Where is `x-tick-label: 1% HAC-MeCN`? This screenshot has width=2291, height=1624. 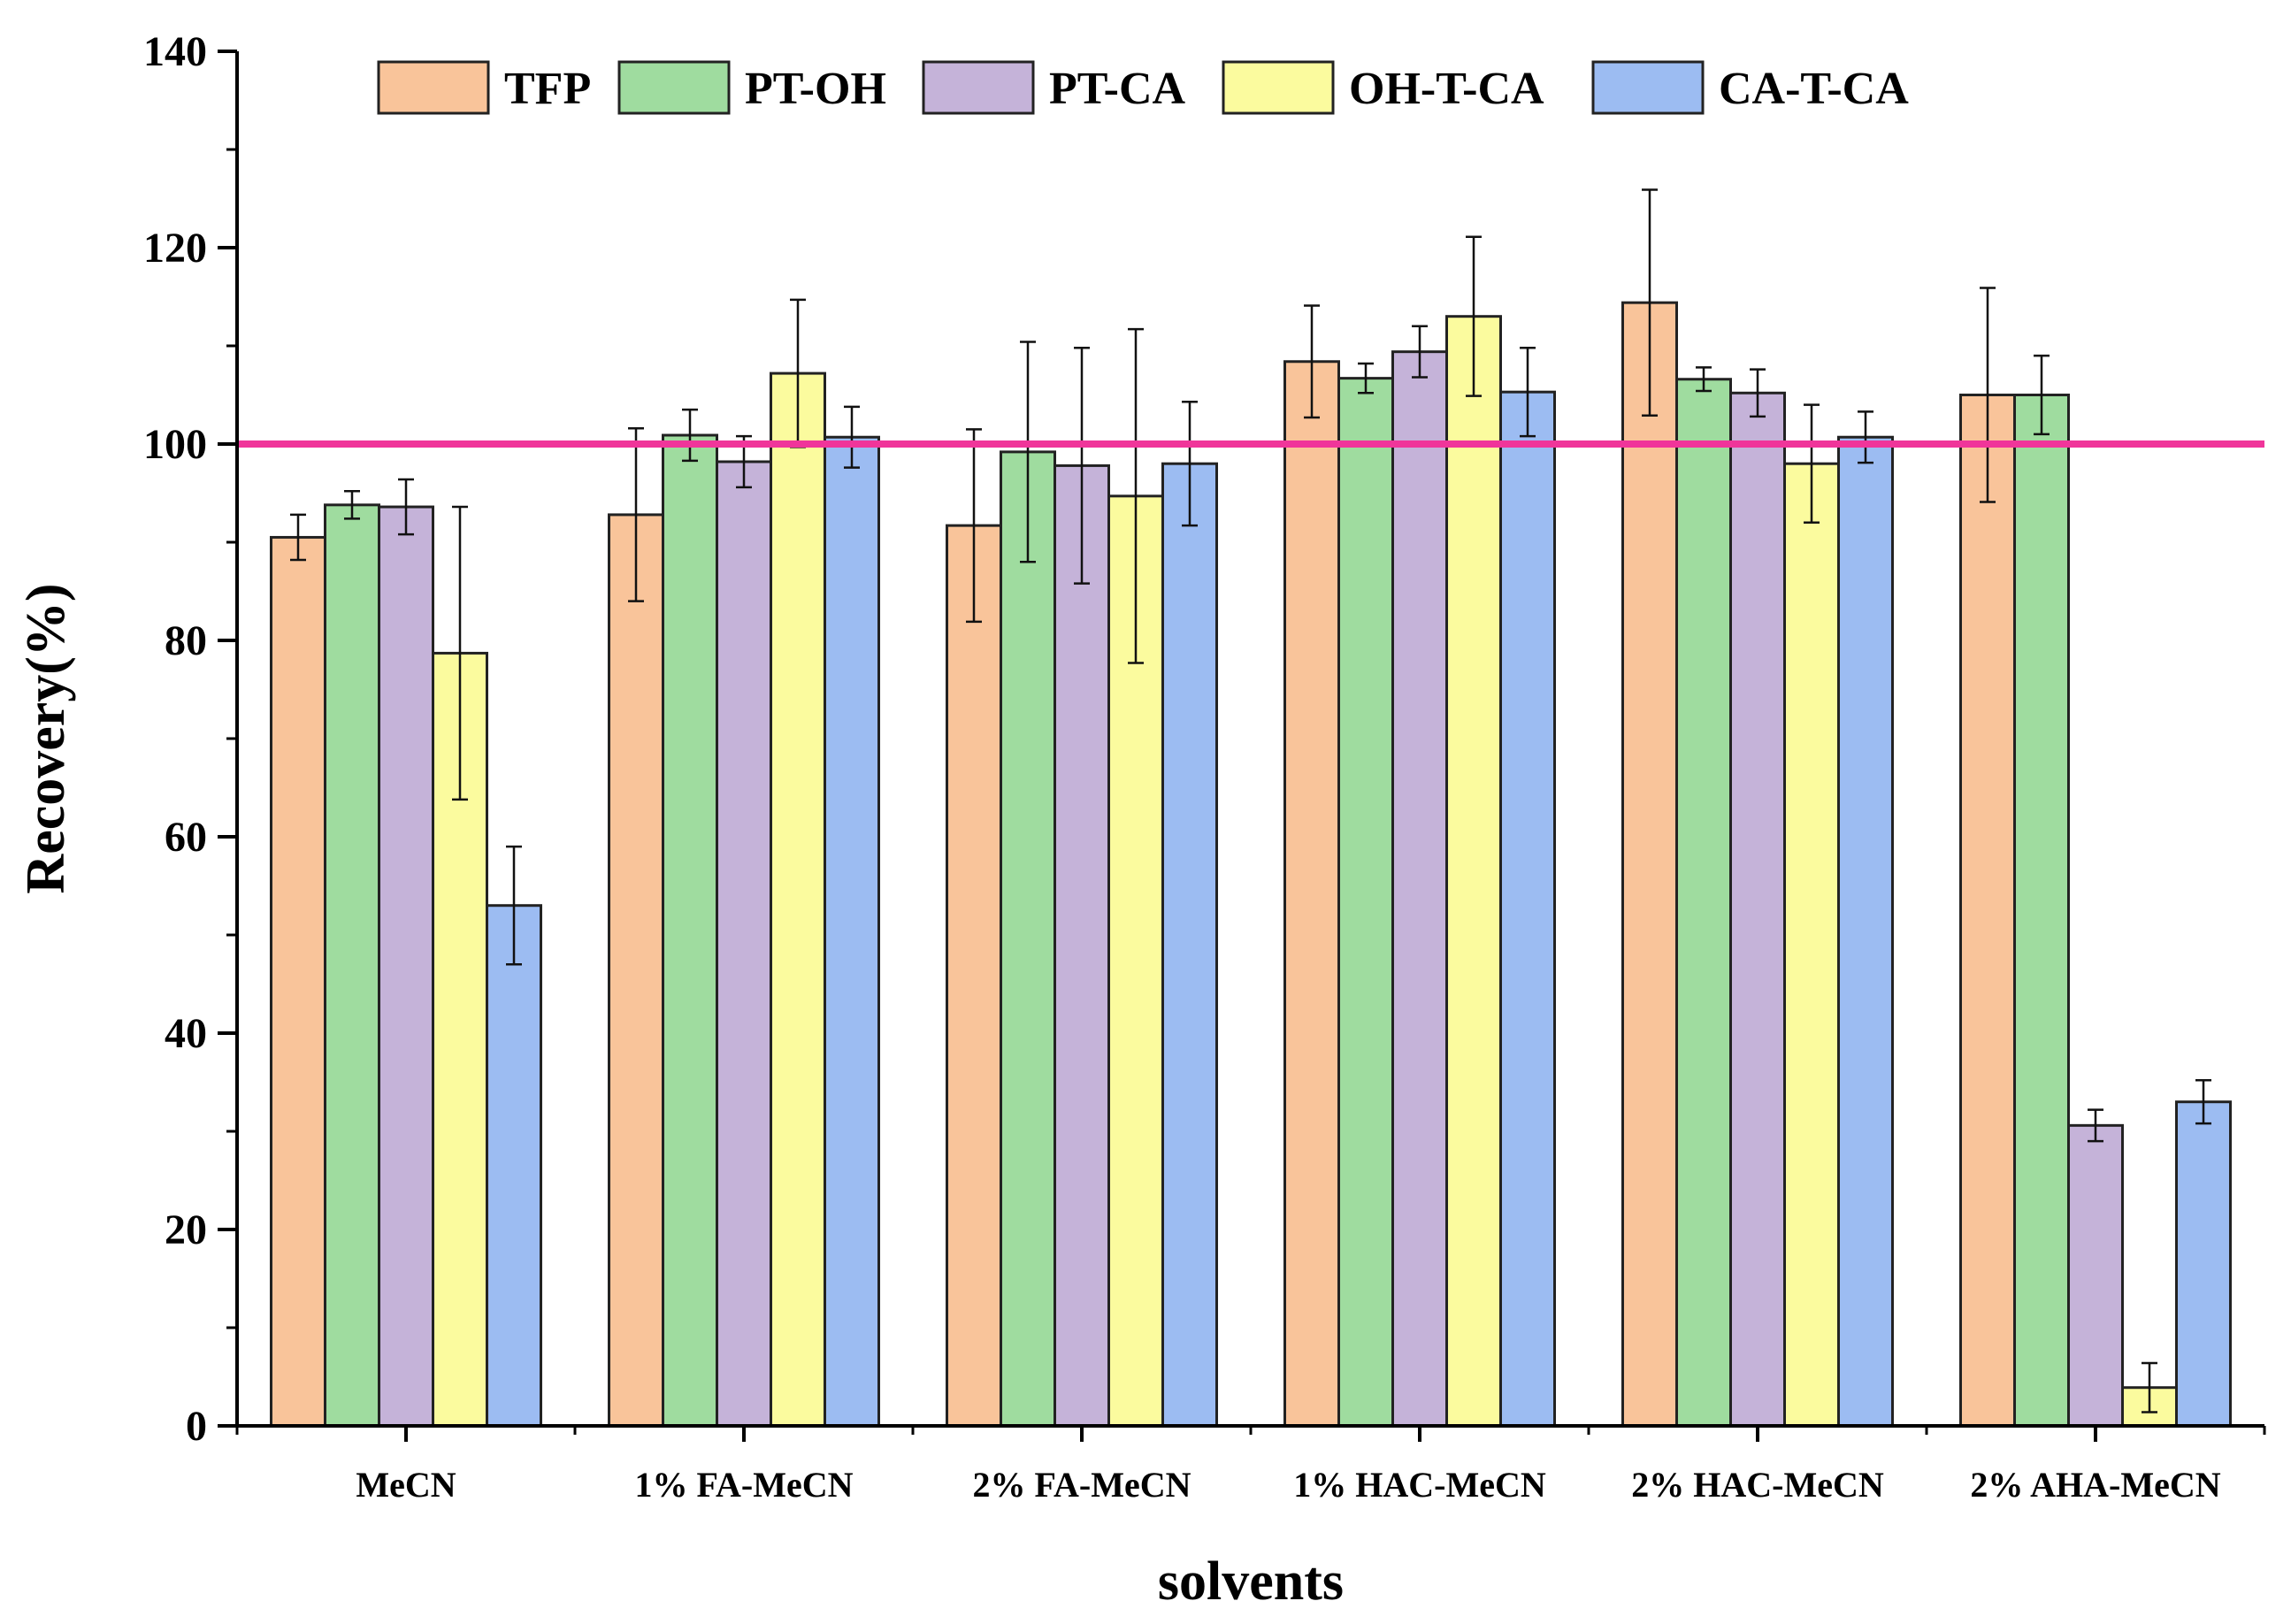 x-tick-label: 1% HAC-MeCN is located at coordinates (1420, 1485).